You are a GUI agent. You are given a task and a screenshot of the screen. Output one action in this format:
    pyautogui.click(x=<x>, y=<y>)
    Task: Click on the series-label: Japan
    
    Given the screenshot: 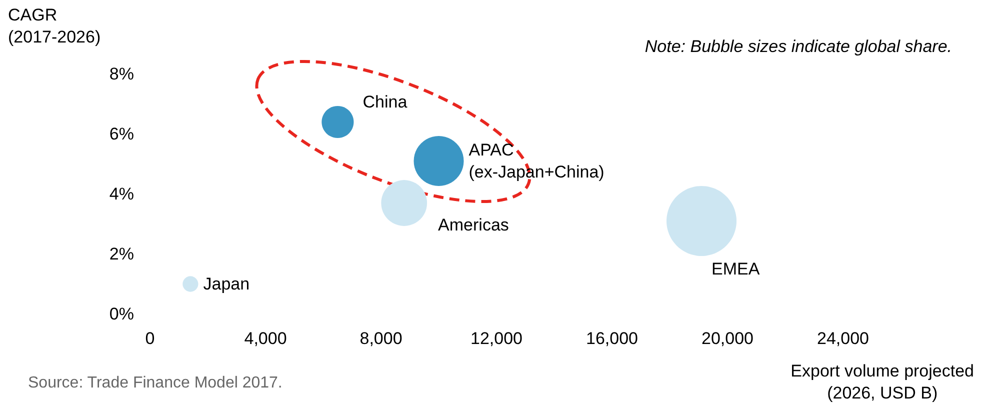 What is the action you would take?
    pyautogui.click(x=226, y=284)
    